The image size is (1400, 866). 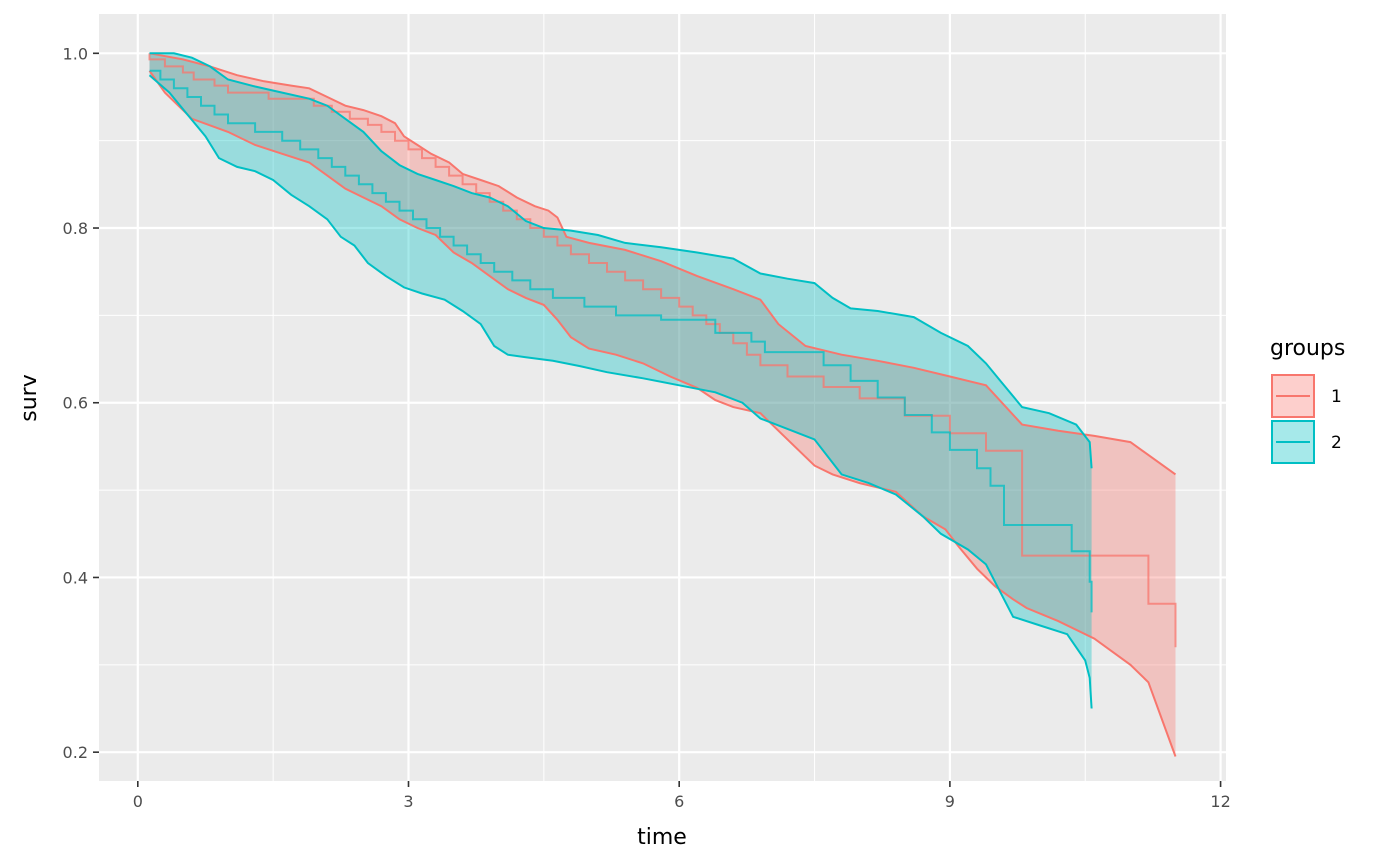 What do you see at coordinates (75, 752) in the screenshot?
I see `y-tick-label: 0.2` at bounding box center [75, 752].